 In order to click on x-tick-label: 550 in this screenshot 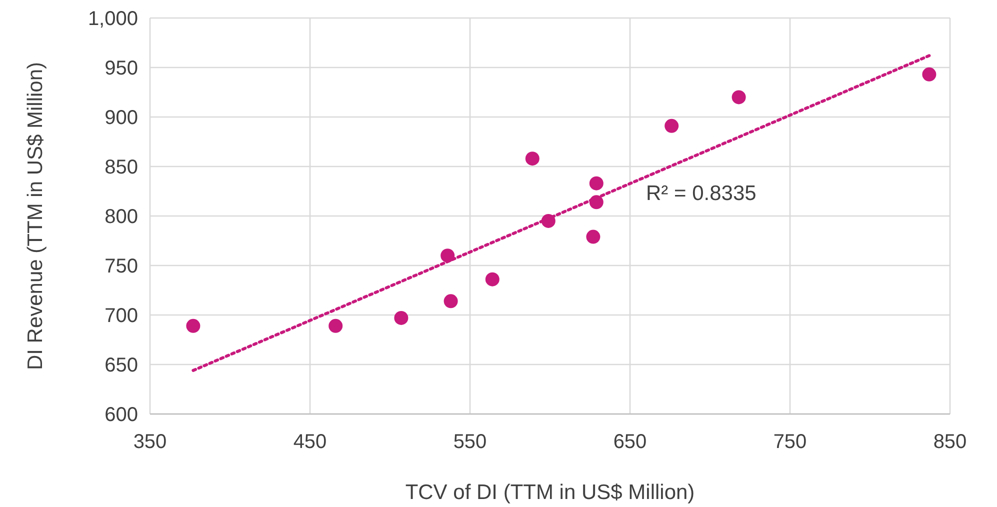, I will do `click(470, 442)`.